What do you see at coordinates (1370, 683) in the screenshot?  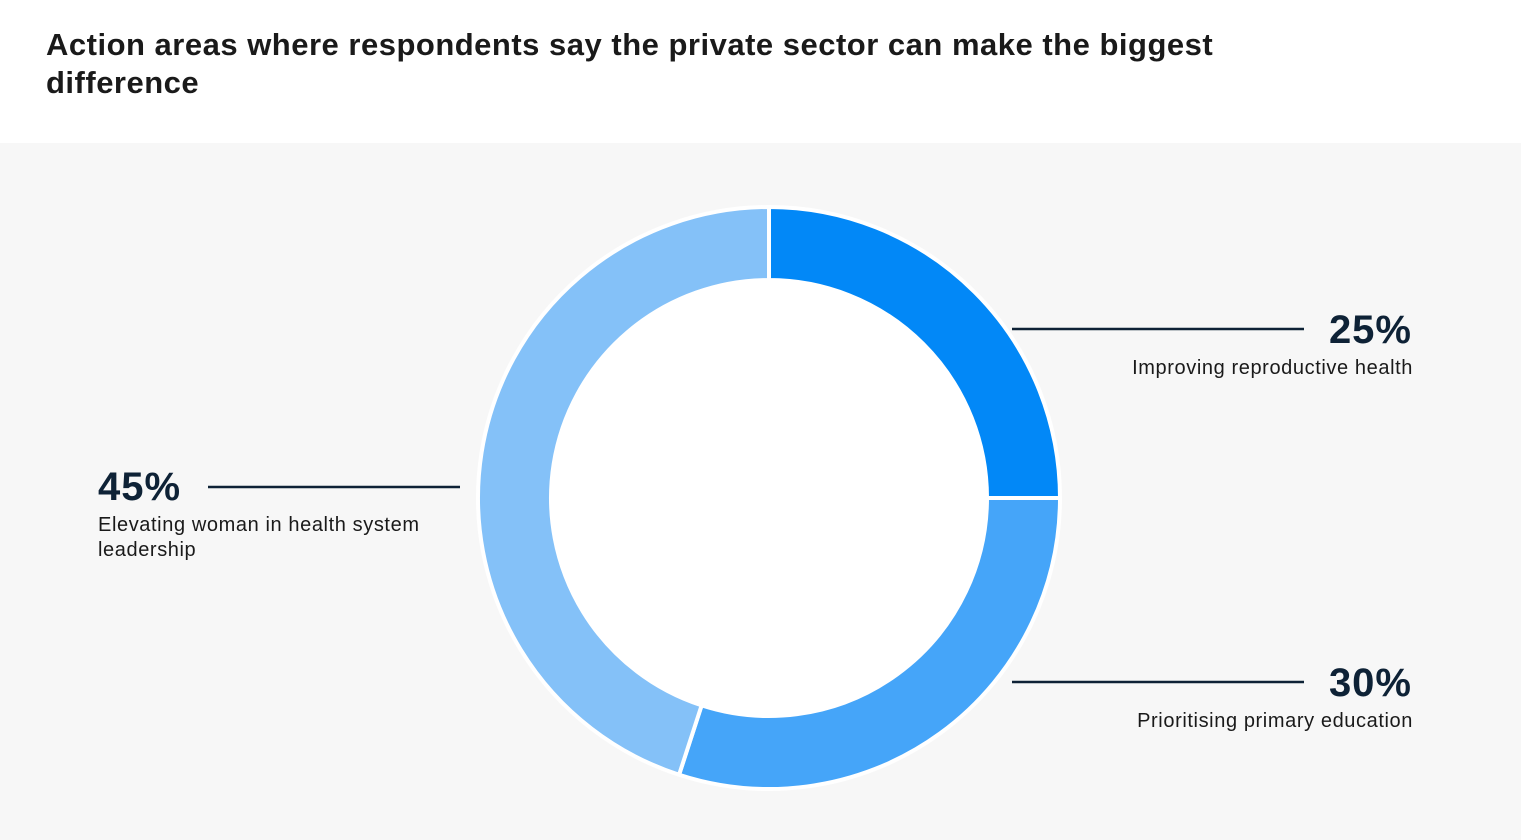 I see `value-label-primary-education: 30%` at bounding box center [1370, 683].